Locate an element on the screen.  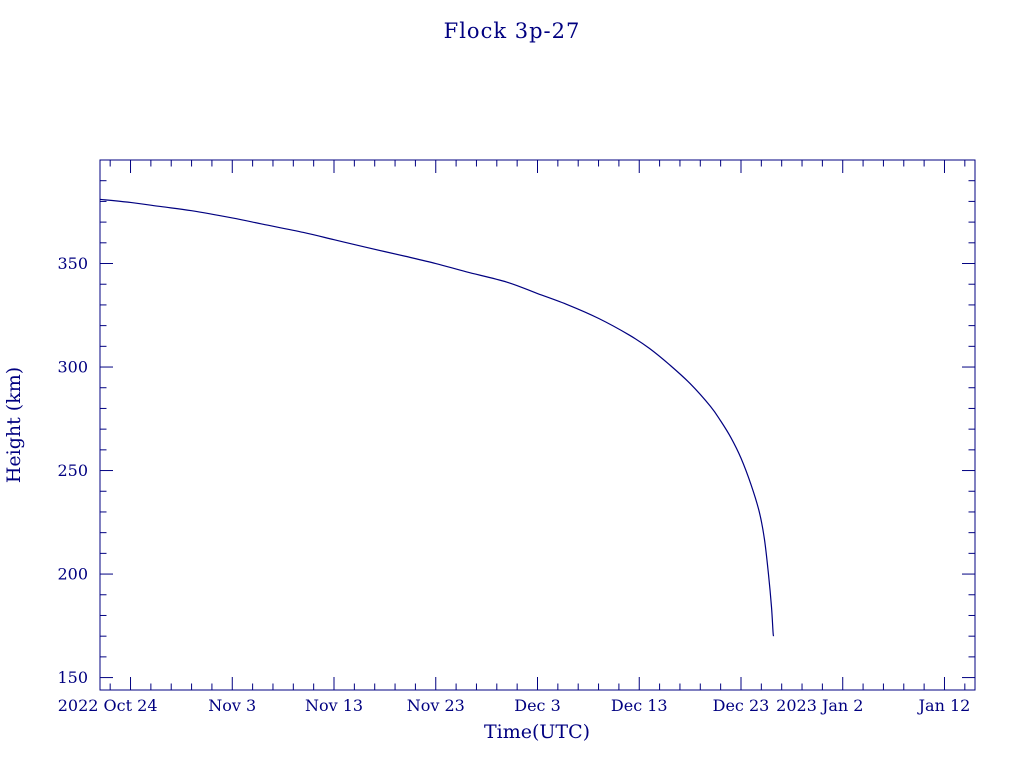
x-tick-label: 2023 Jan 2 is located at coordinates (819, 705).